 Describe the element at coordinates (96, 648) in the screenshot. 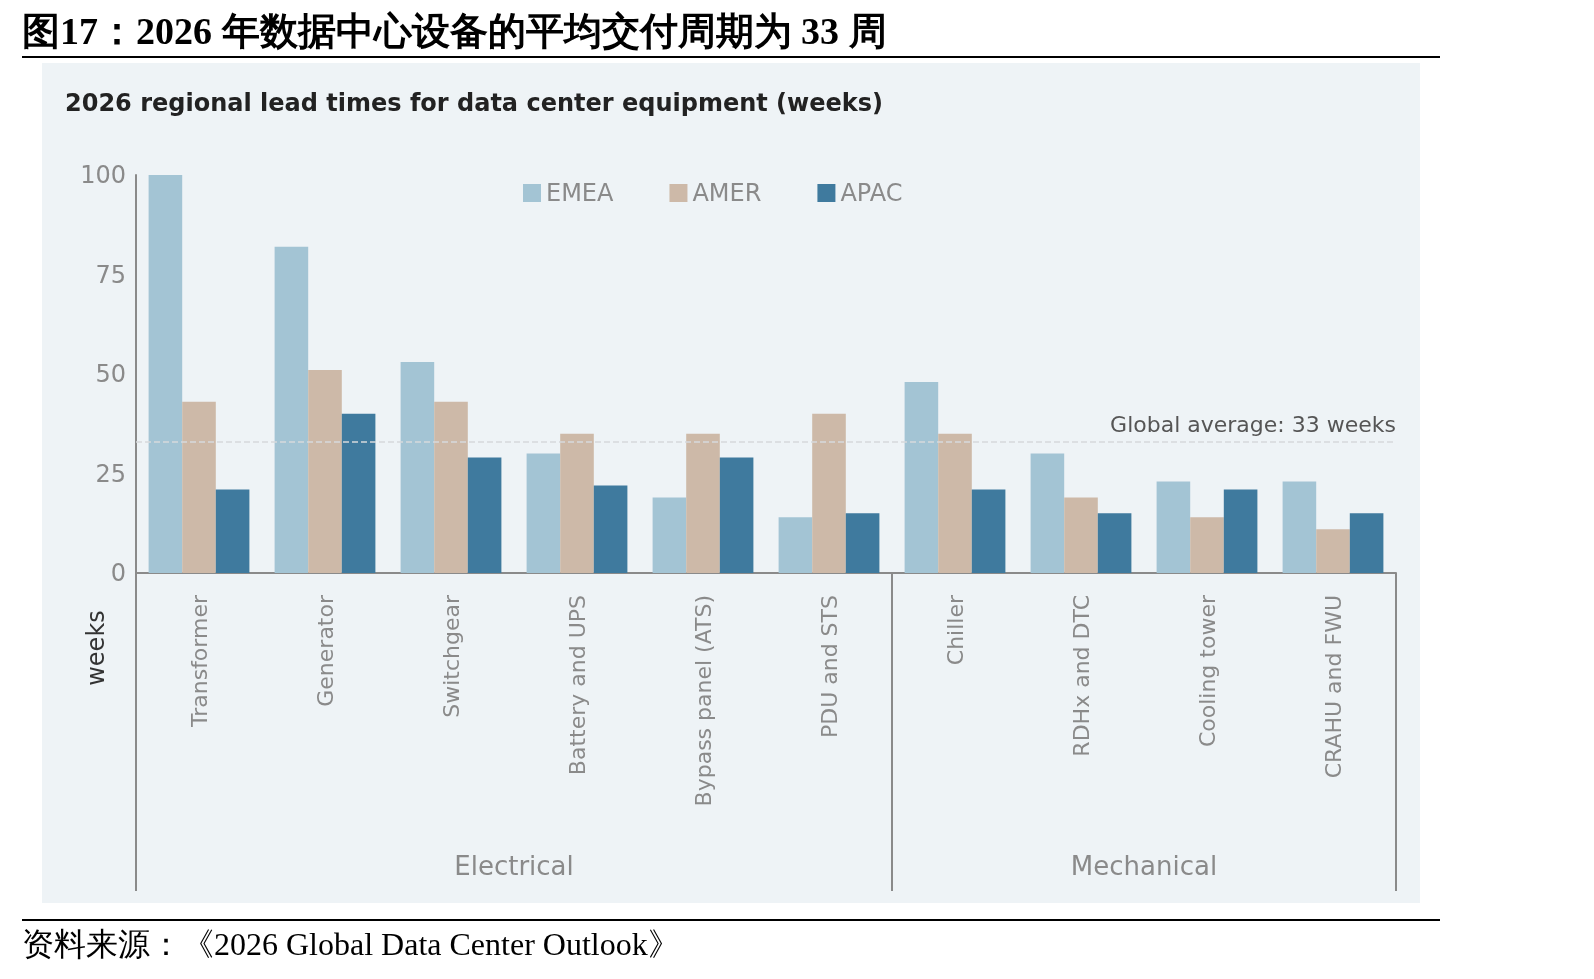

I see `y-axis-title: weeks` at that location.